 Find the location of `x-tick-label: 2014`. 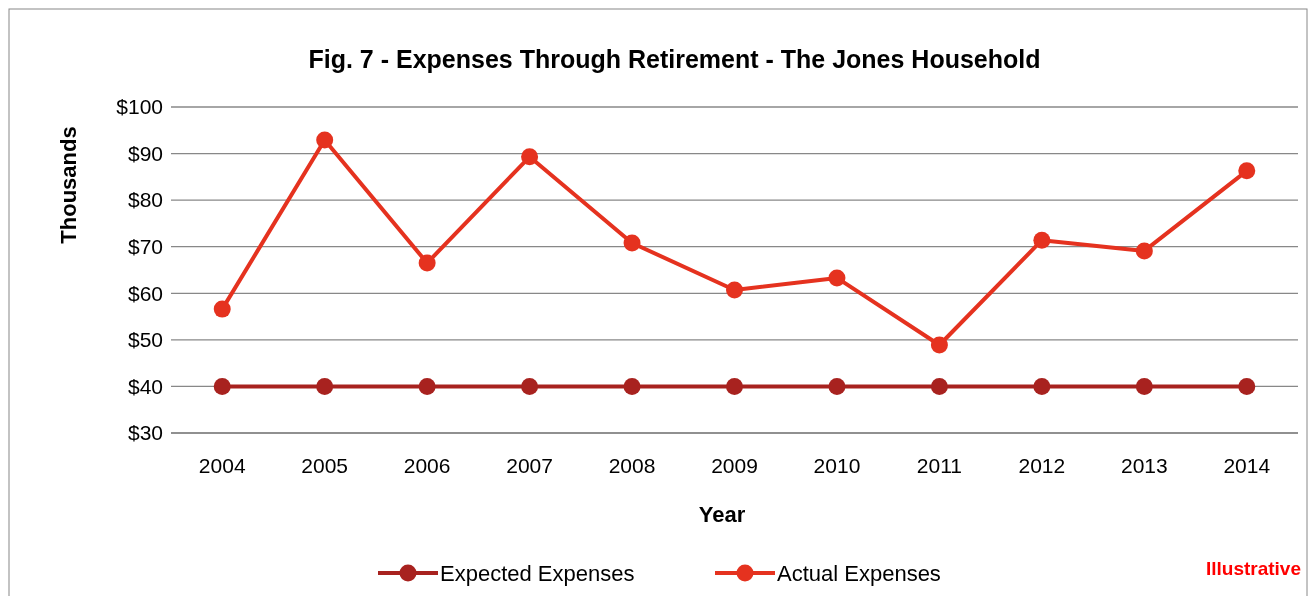

x-tick-label: 2014 is located at coordinates (1247, 465).